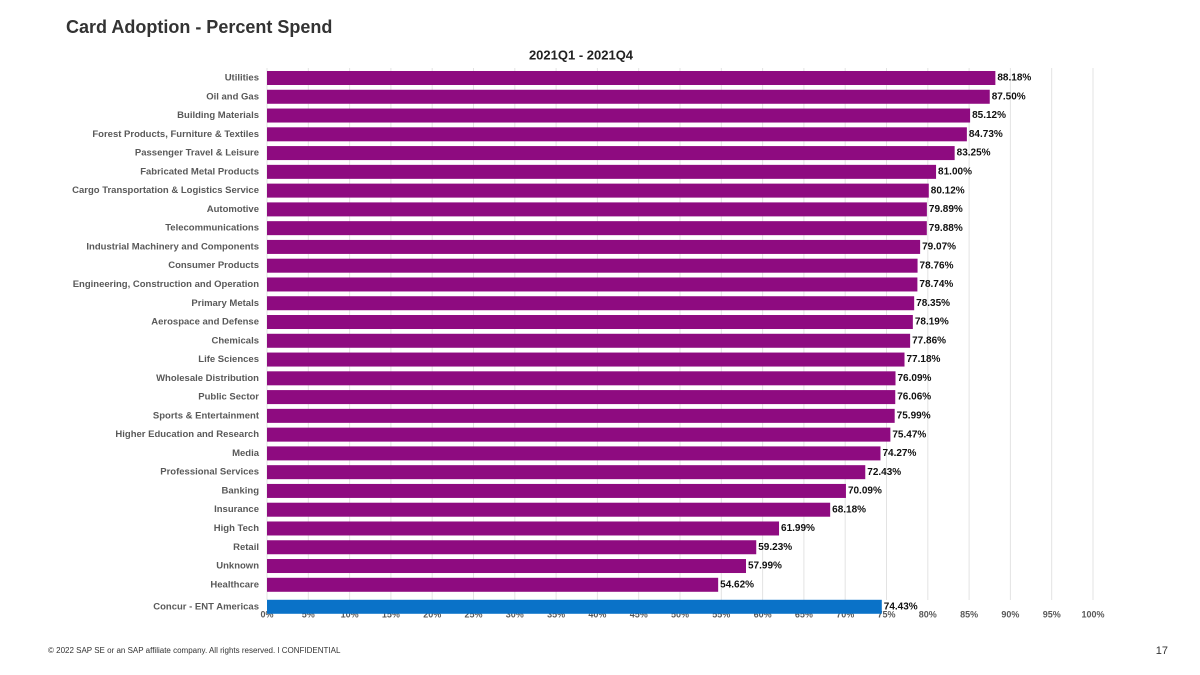 This screenshot has height=675, width=1200. Describe the element at coordinates (199, 27) in the screenshot. I see `slide-title: Card Adoption - Percent Spend` at that location.